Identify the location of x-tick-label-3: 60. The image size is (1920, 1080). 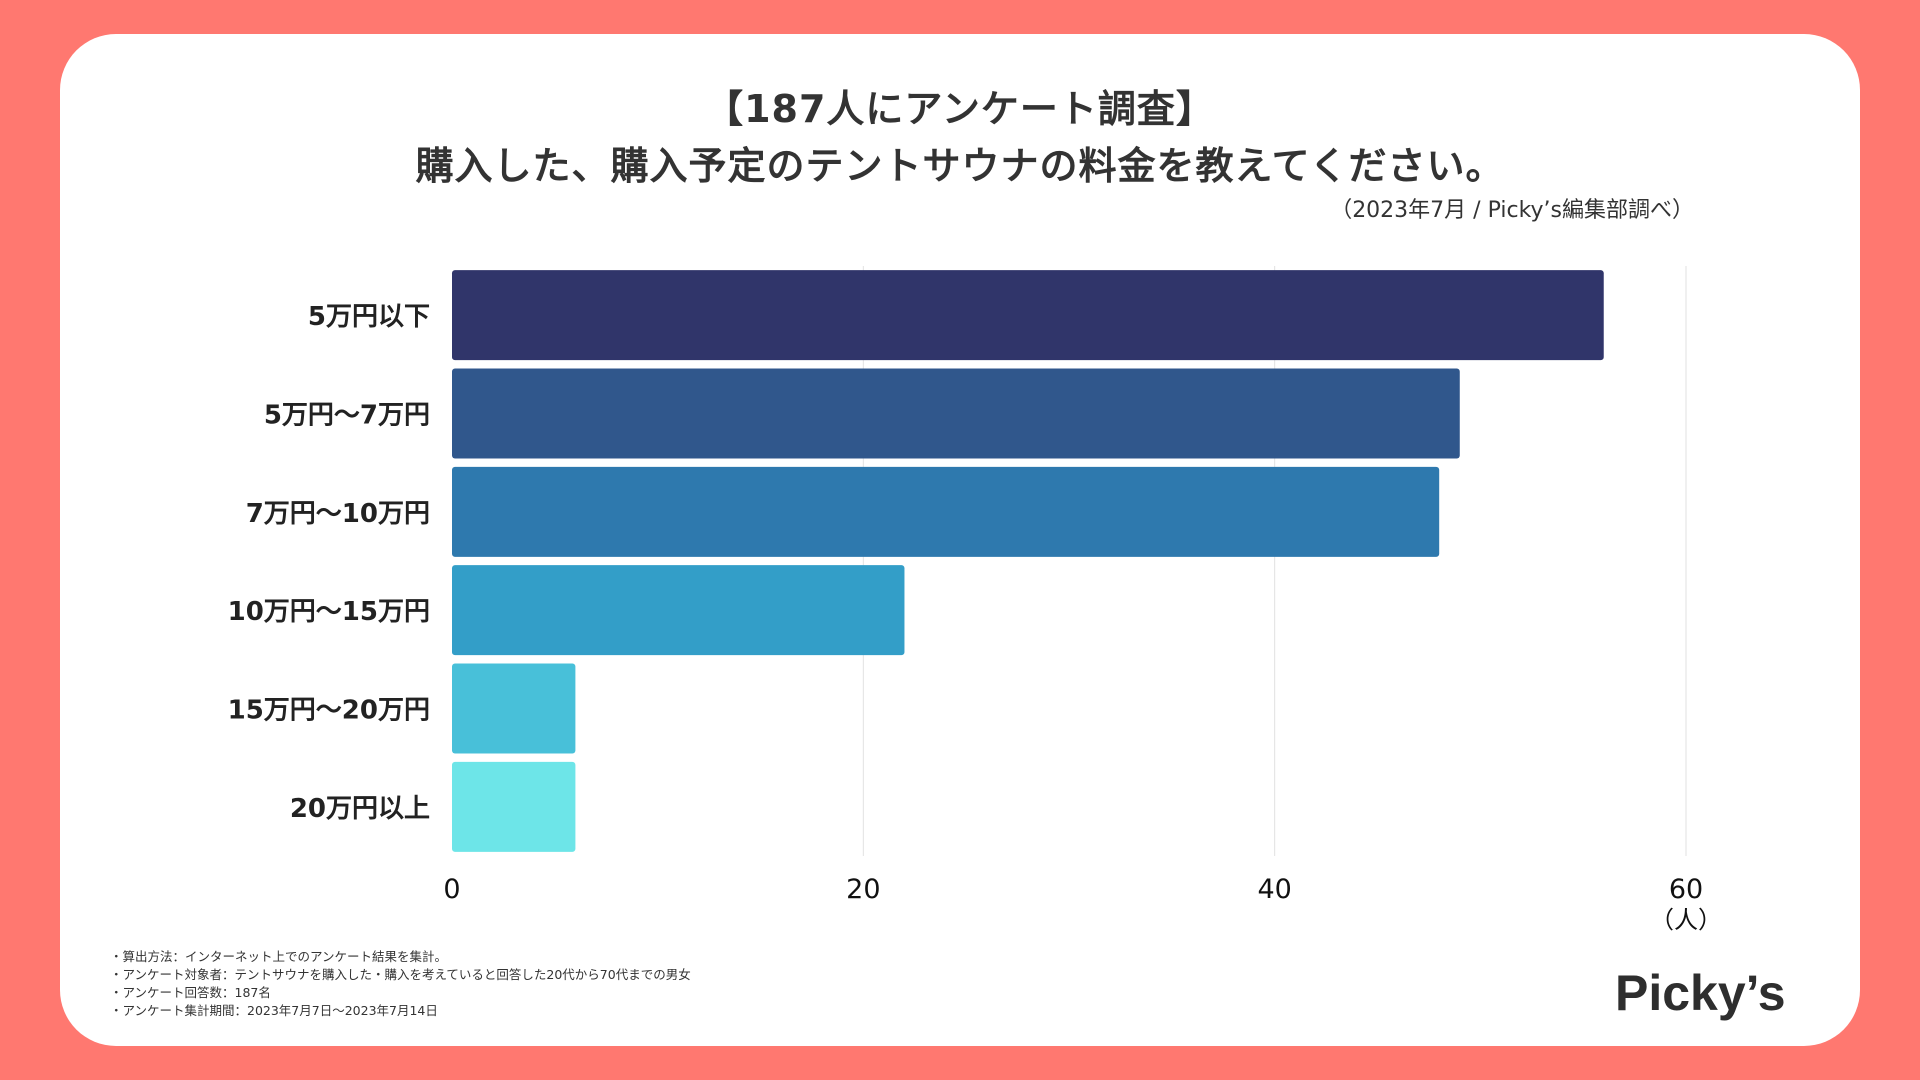
(1686, 889).